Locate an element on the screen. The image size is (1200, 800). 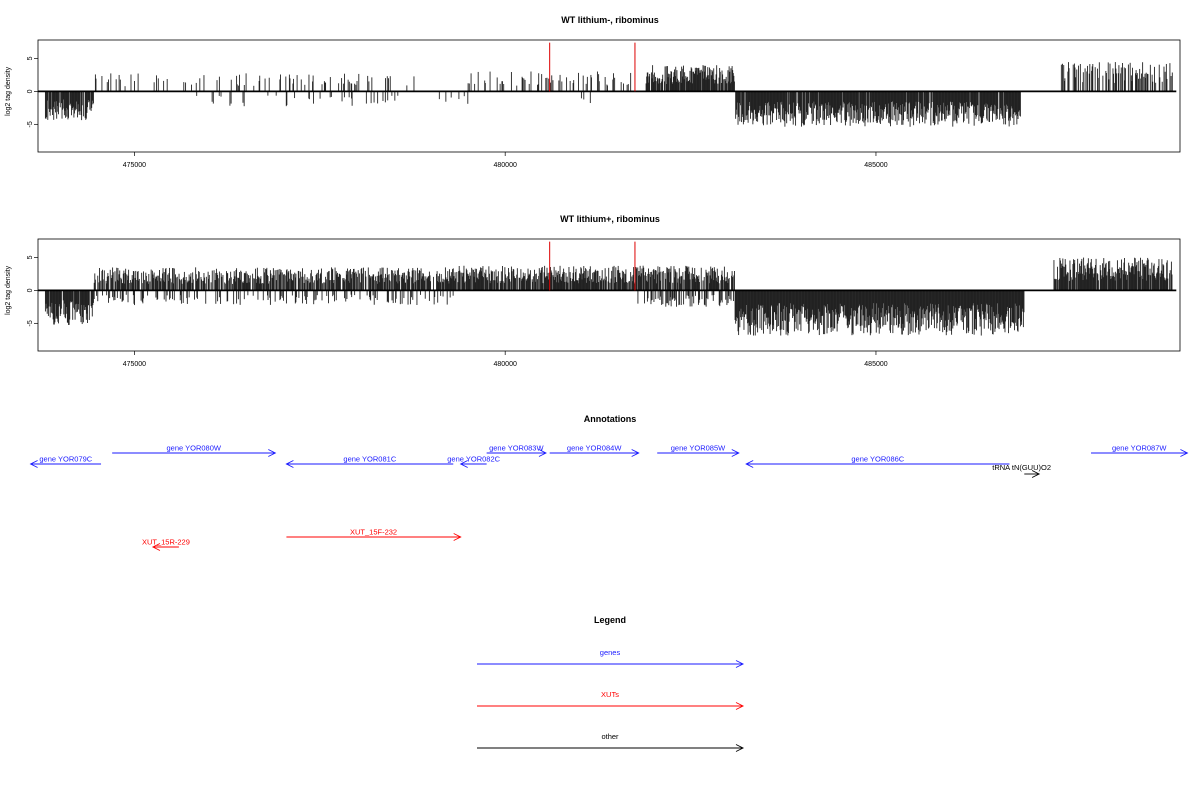
chart-title: WT lithium+, ribominus is located at coordinates (610, 219).